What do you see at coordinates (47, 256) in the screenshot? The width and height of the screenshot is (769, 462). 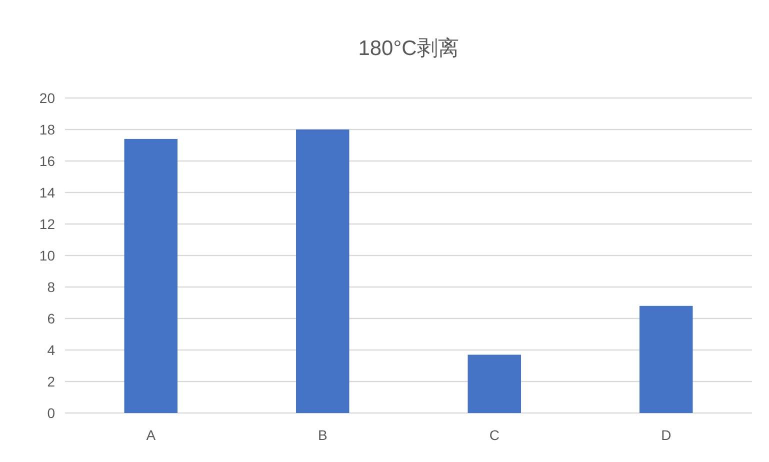 I see `y-tick-label: 10` at bounding box center [47, 256].